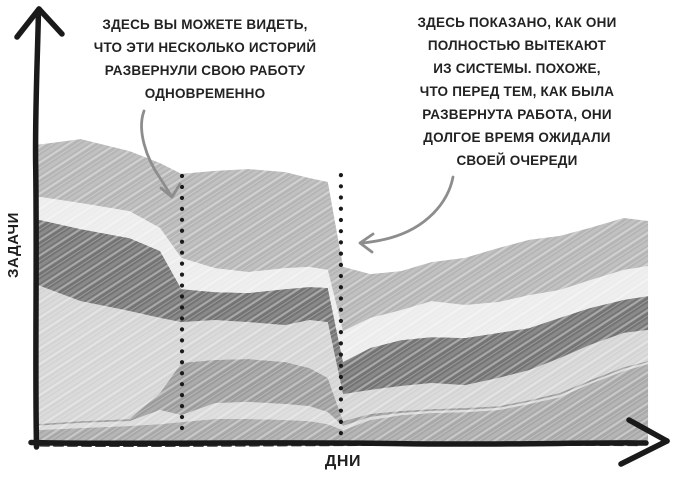 Image resolution: width=676 pixels, height=479 pixels. What do you see at coordinates (408, 210) in the screenshot?
I see `curved-arrow-right-icon` at bounding box center [408, 210].